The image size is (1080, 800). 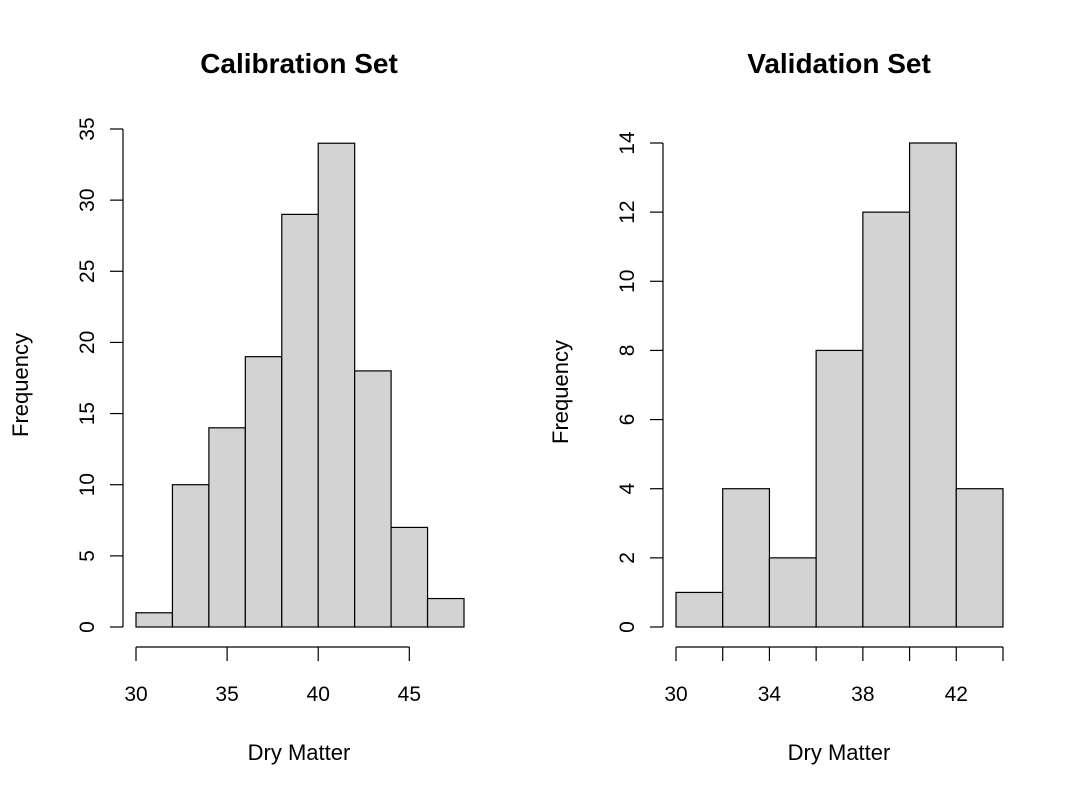 I want to click on validation-x-axis-label: Dry Matter, so click(x=839, y=752).